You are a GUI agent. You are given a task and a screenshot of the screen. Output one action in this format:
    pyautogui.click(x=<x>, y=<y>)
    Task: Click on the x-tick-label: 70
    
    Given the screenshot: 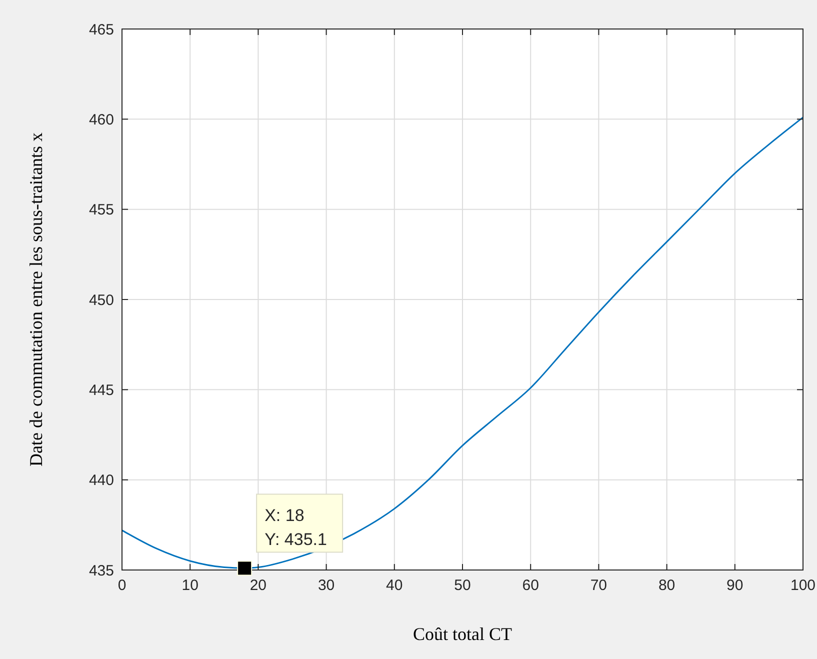 What is the action you would take?
    pyautogui.click(x=599, y=585)
    